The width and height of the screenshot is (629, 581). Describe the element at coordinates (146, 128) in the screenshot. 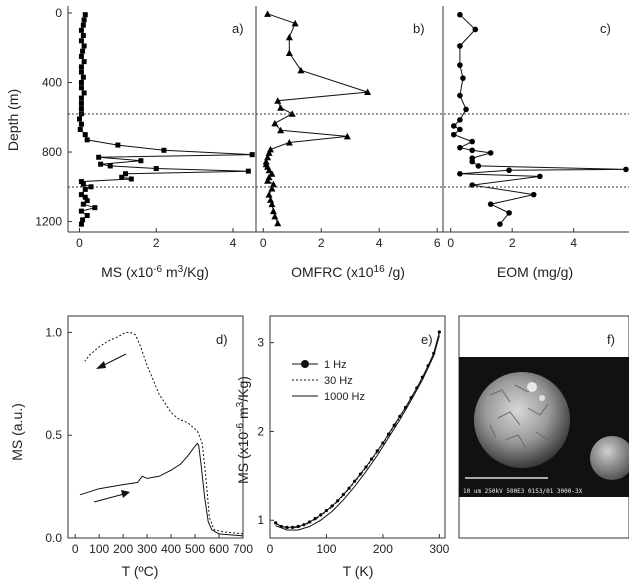

I see `panel-a: 0 2 4 0 400 800 1200 a)` at that location.